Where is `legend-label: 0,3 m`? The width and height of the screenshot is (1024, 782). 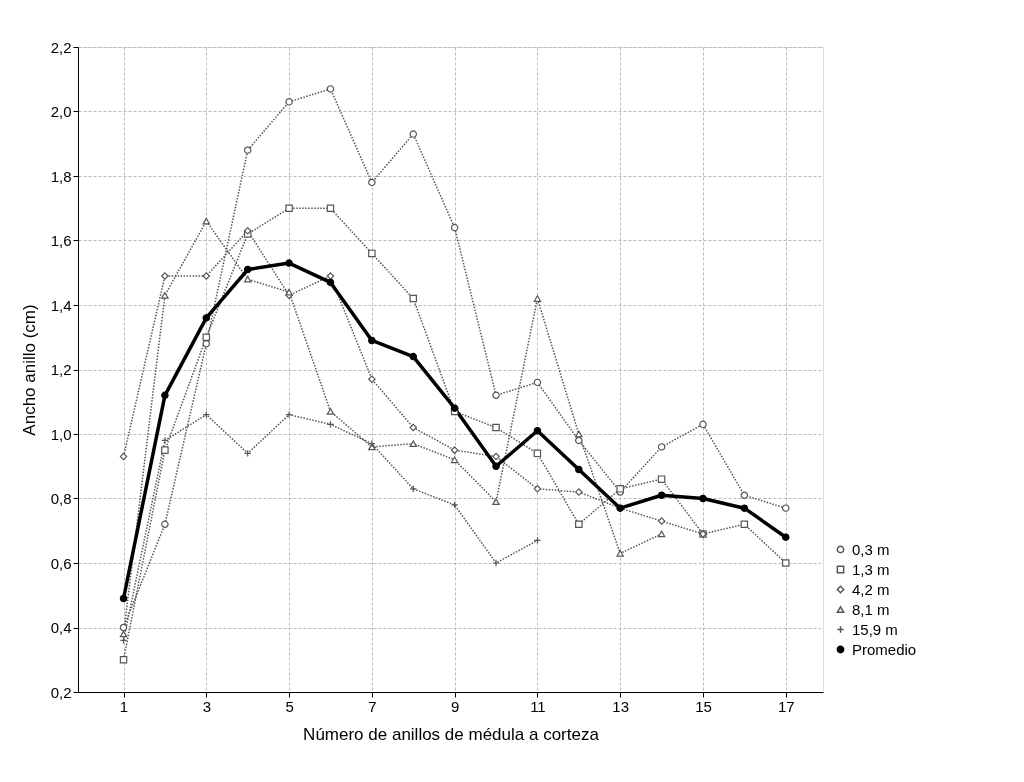 legend-label: 0,3 m is located at coordinates (871, 549).